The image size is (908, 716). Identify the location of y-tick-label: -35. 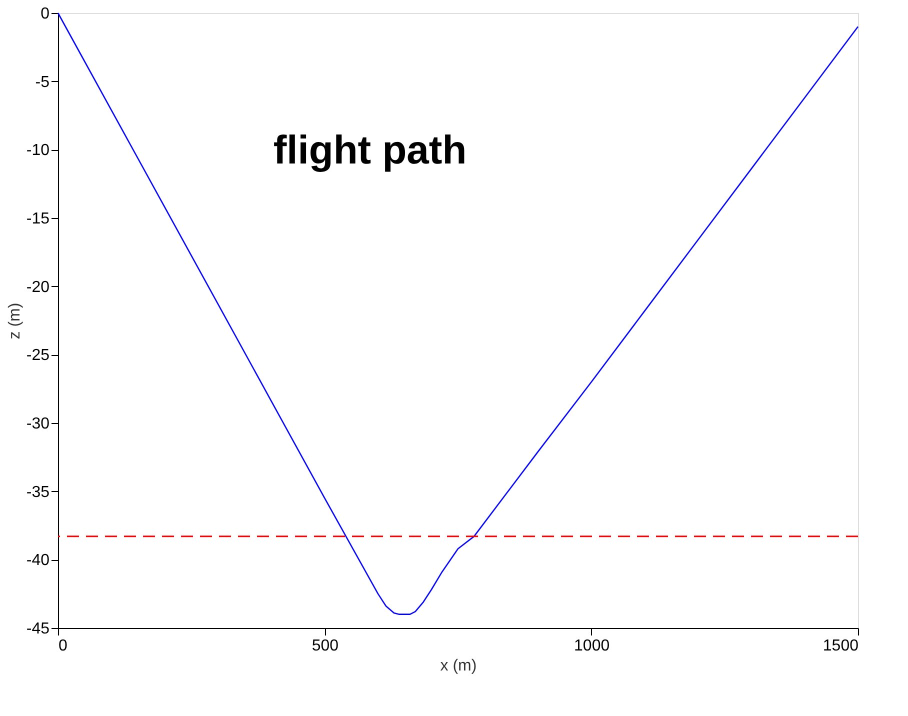
(38, 492).